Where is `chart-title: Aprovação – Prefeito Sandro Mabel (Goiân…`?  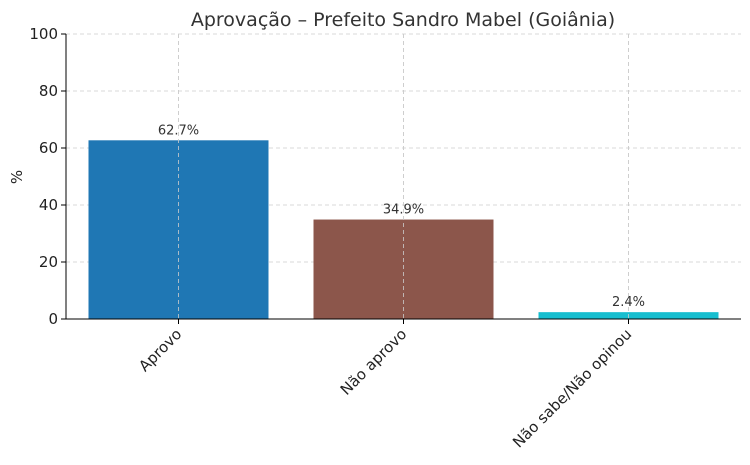
chart-title: Aprovação – Prefeito Sandro Mabel (Goiân… is located at coordinates (403, 20).